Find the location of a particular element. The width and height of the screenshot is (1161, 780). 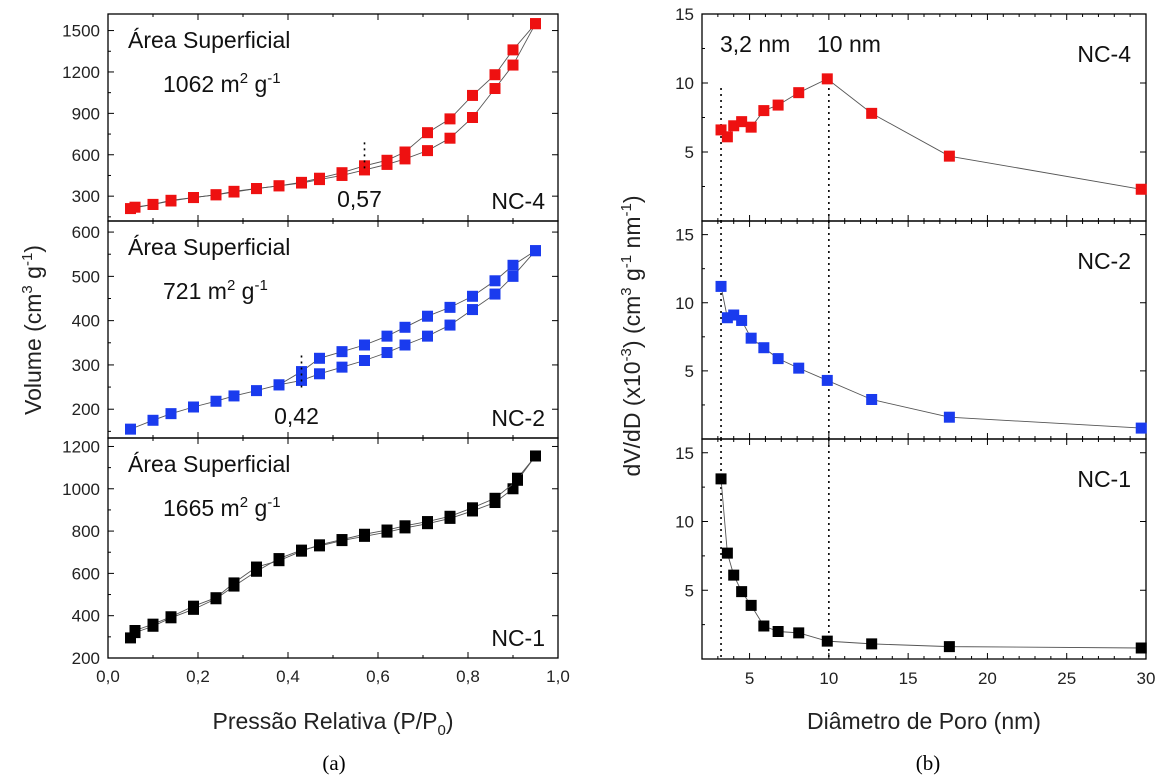

x-tick-label: 15 is located at coordinates (908, 678).